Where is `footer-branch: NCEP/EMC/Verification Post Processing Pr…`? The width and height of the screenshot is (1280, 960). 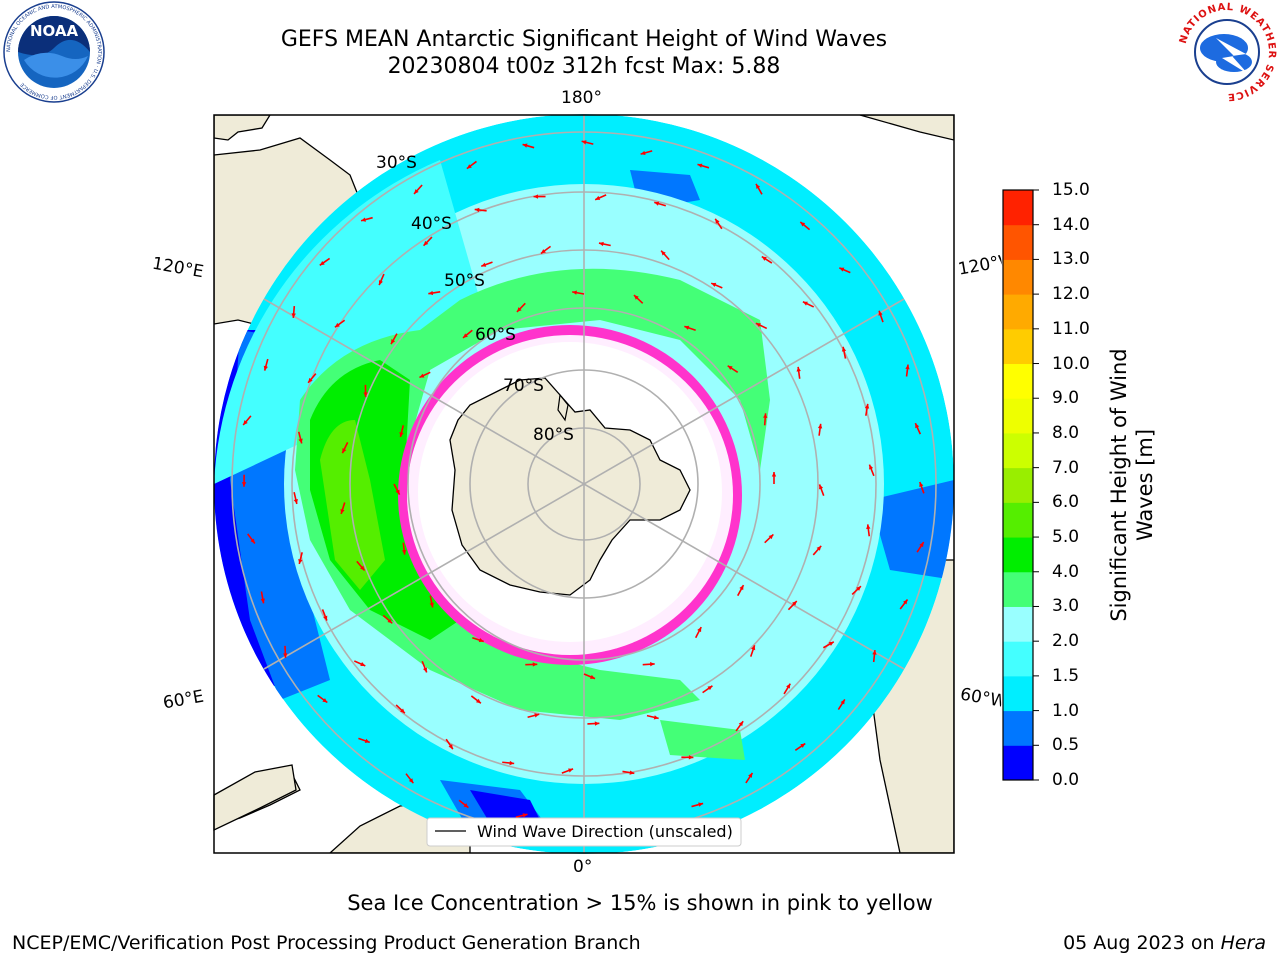 footer-branch: NCEP/EMC/Verification Post Processing Pr… is located at coordinates (326, 943).